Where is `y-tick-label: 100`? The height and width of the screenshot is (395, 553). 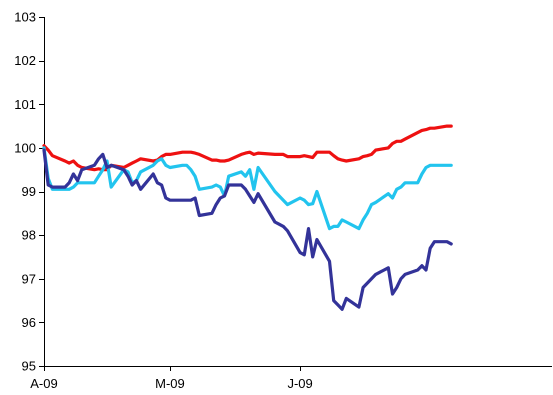 y-tick-label: 100 is located at coordinates (25, 147).